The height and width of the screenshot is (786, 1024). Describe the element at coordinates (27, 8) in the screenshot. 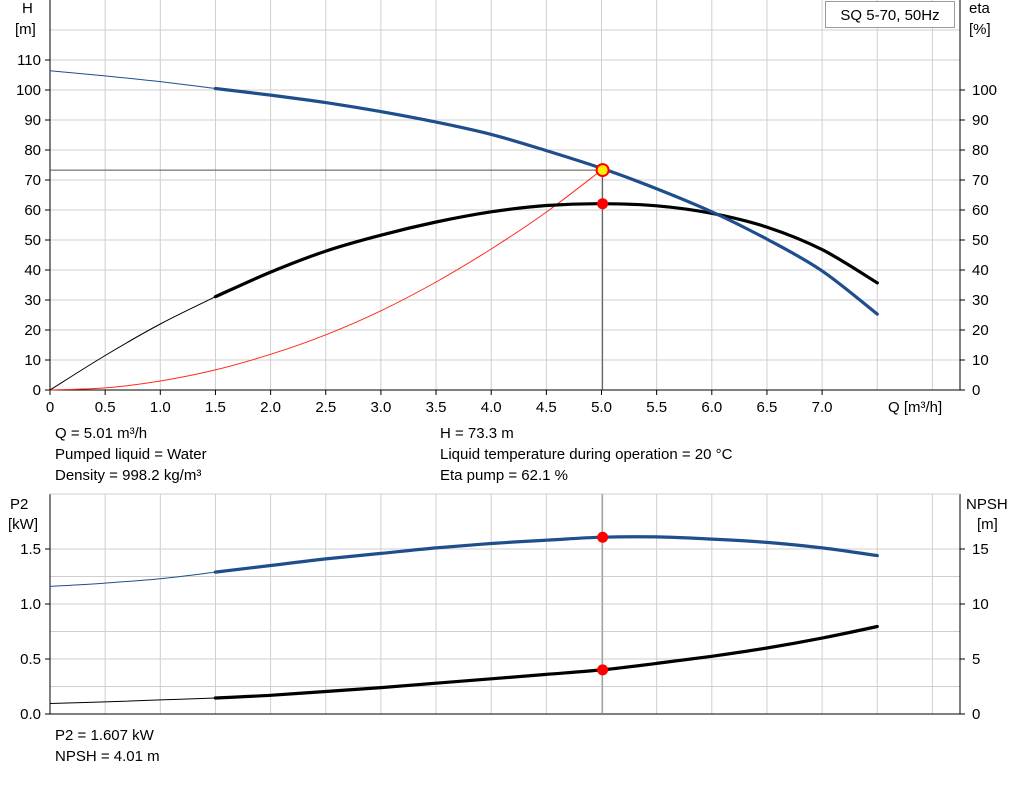

I see `y-axis-label-left-name: H` at that location.